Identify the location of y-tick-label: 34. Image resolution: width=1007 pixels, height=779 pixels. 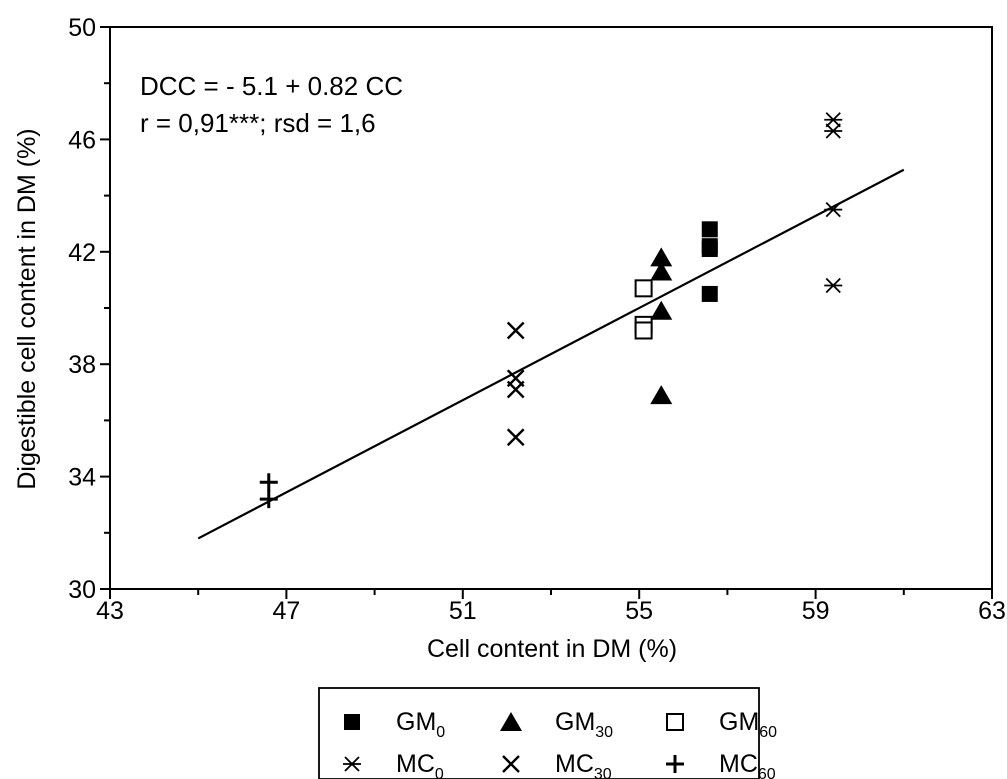
(82, 478).